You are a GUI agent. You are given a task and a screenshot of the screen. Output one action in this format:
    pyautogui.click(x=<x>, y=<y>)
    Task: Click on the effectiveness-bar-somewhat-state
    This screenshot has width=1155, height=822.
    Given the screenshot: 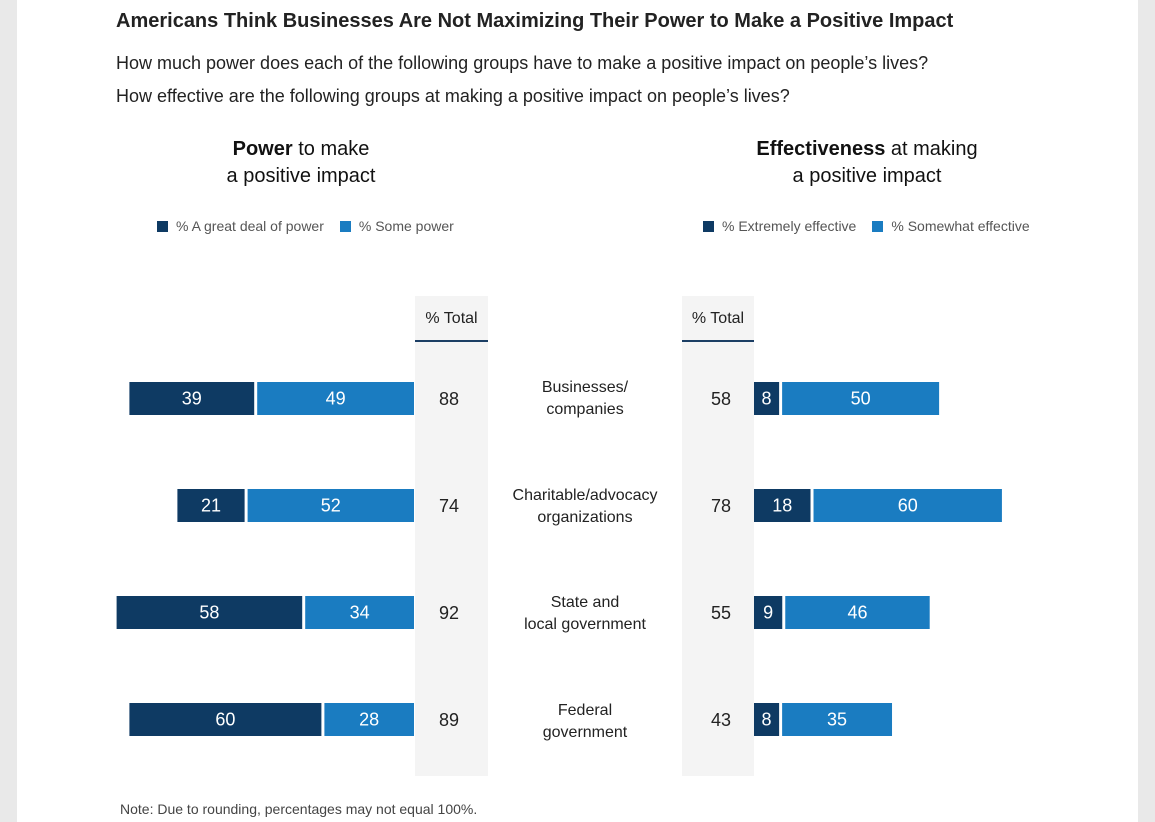 What is the action you would take?
    pyautogui.click(x=857, y=612)
    